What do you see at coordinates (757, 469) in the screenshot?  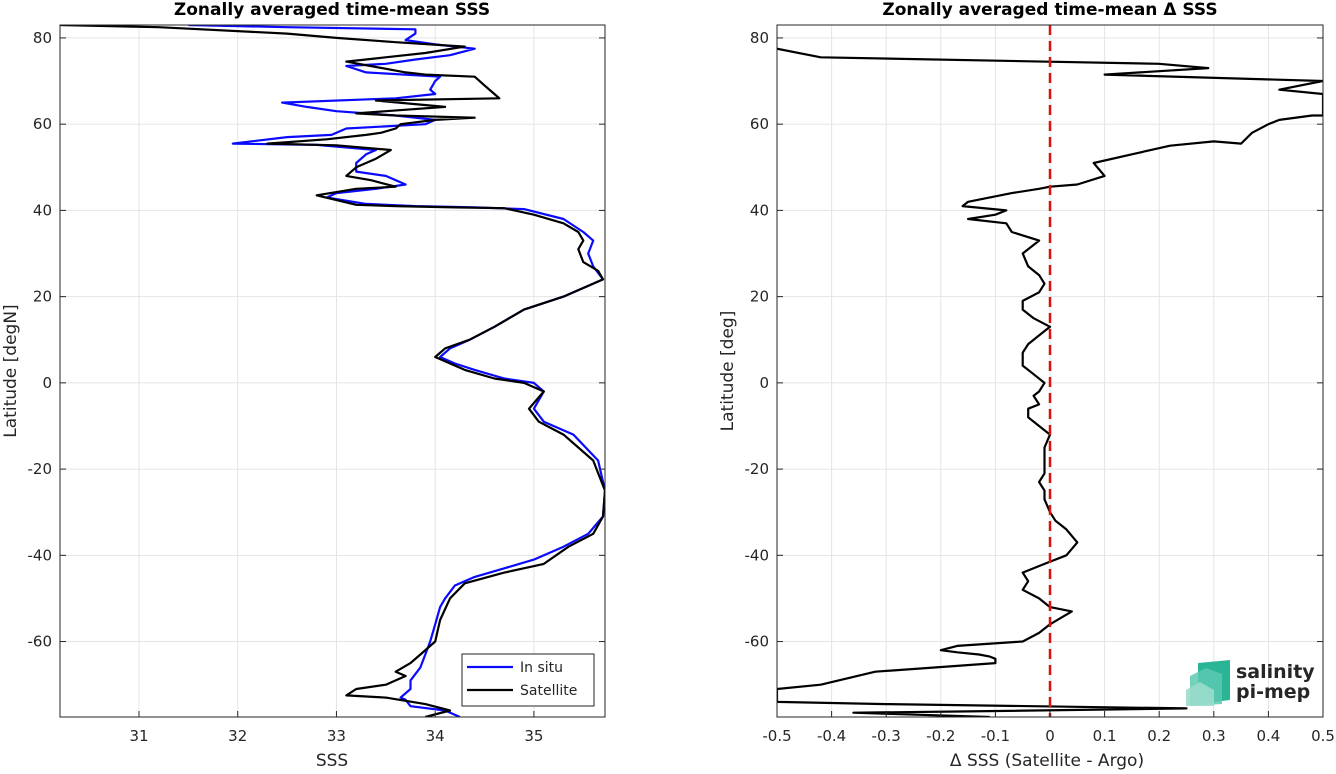 I see `right-y-tick-label: -20` at bounding box center [757, 469].